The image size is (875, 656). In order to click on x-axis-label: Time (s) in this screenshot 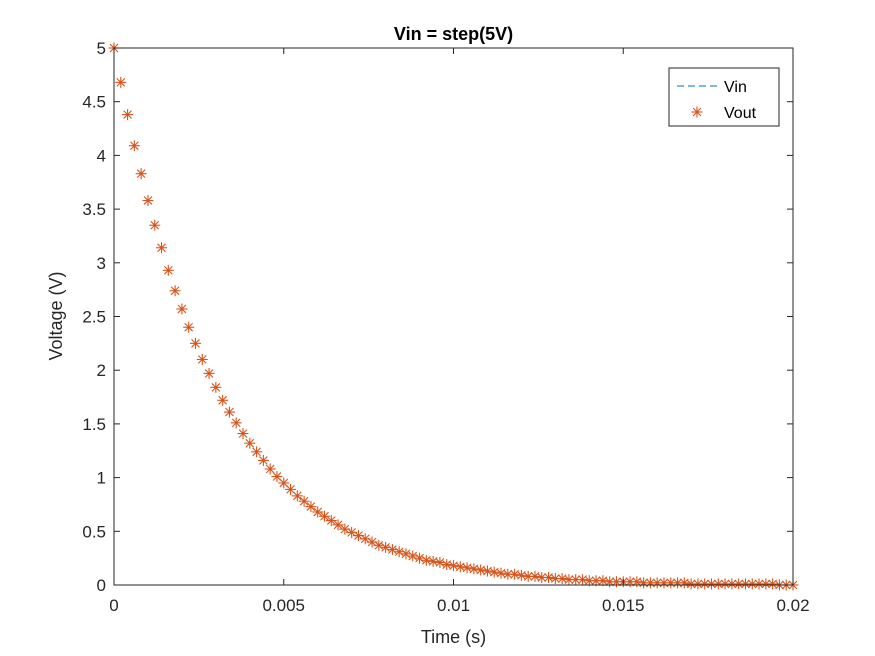, I will do `click(453, 637)`.